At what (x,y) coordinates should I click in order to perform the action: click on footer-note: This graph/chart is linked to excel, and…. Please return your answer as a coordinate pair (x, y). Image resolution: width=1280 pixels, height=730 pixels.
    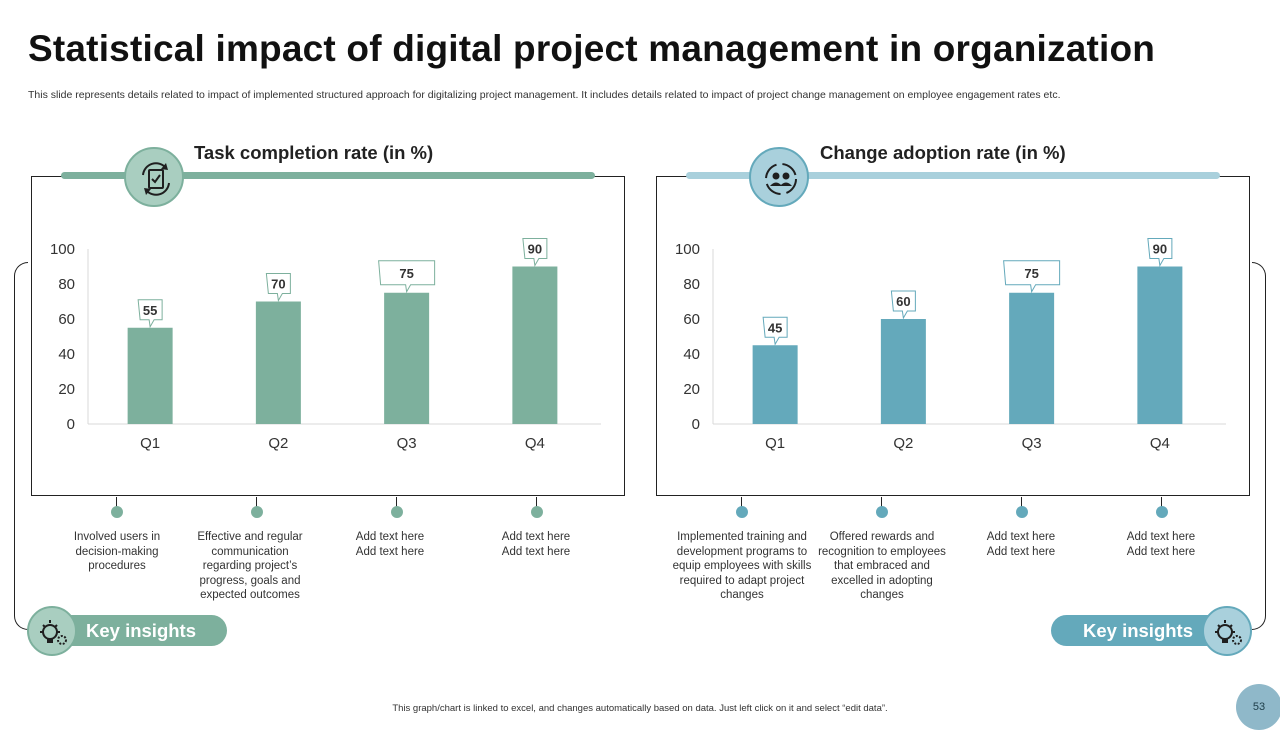
    Looking at the image, I should click on (640, 708).